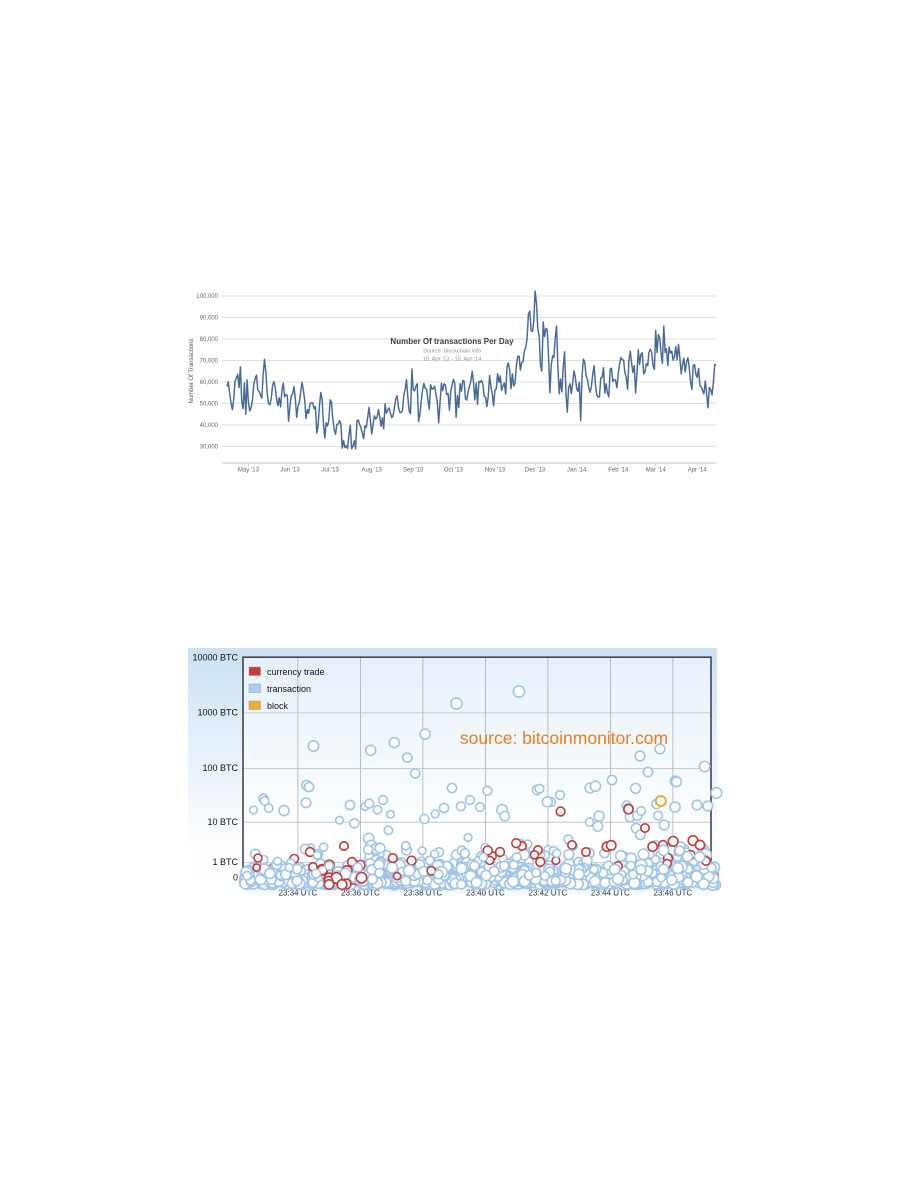 This screenshot has width=918, height=1188. Describe the element at coordinates (548, 893) in the screenshot. I see `svg-text: 23:42 UTC` at that location.